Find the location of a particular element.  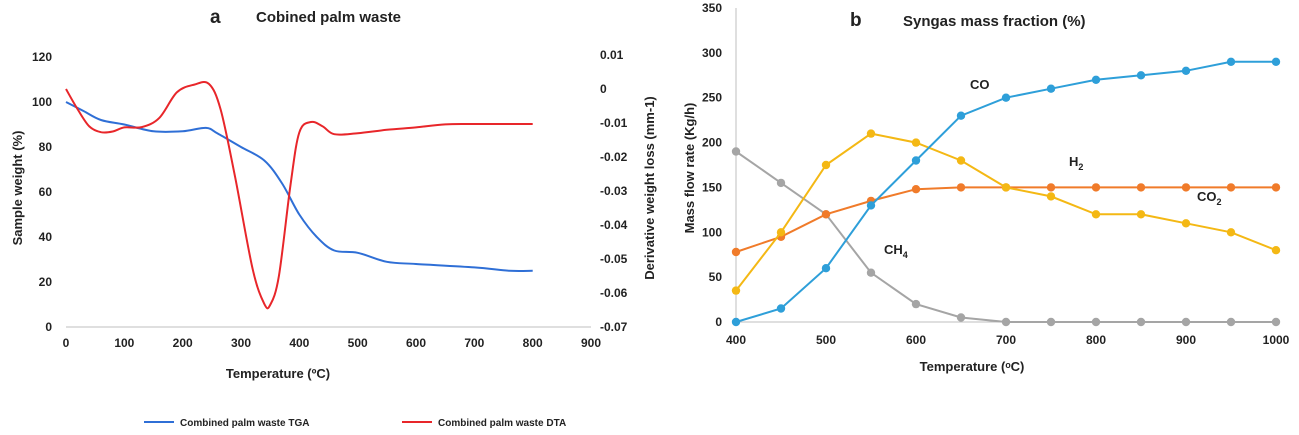

h2-series-label: H2 is located at coordinates (1076, 163).